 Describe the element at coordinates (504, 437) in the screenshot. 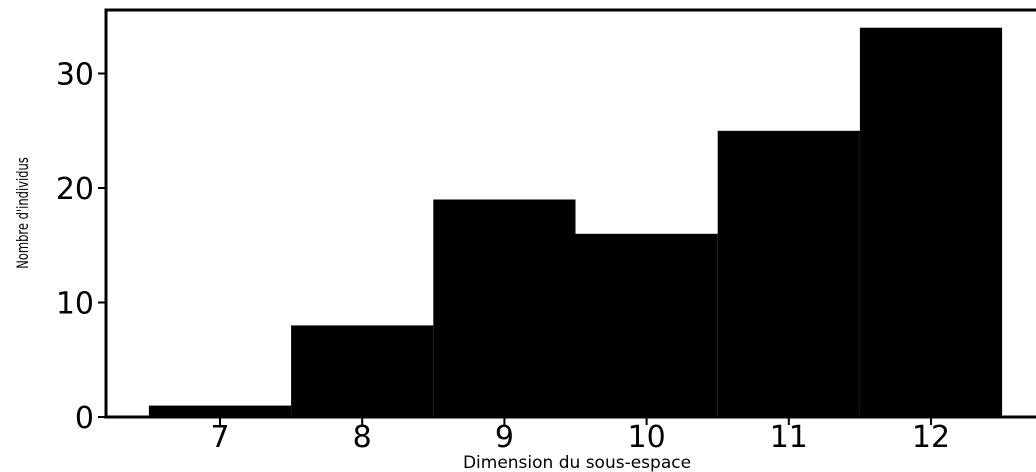

I see `x-tick-label-9: 9` at that location.